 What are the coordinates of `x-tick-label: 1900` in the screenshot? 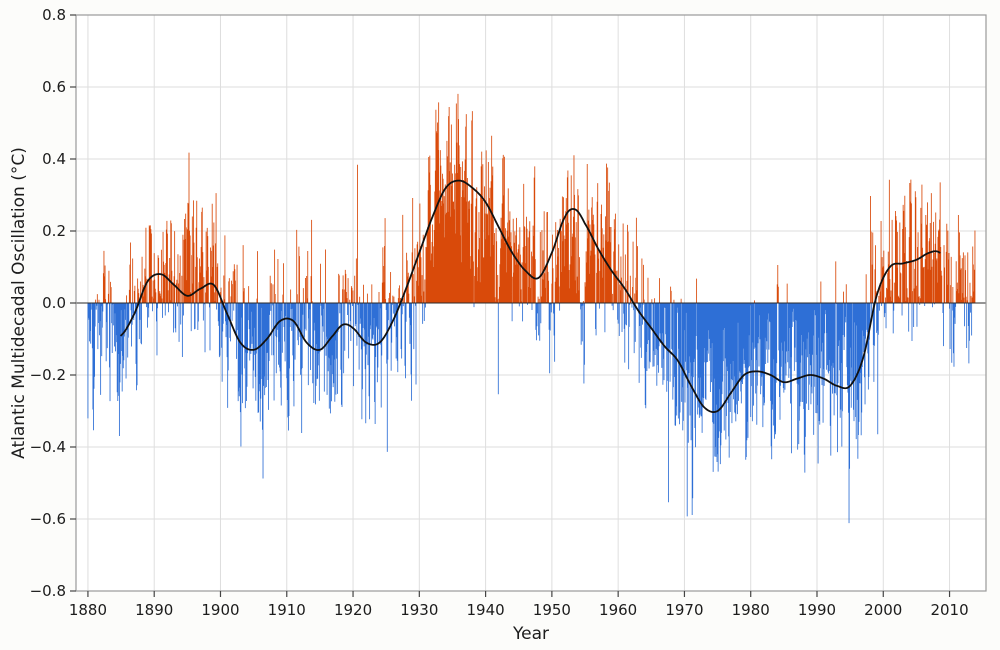 It's located at (220, 610).